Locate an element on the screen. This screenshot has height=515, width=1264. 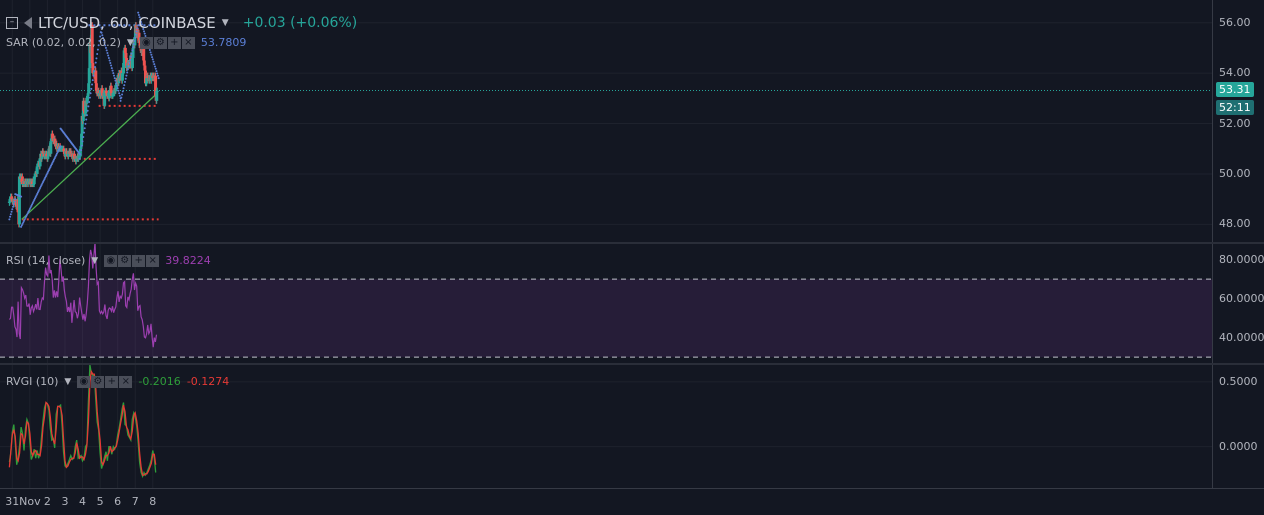
symbol-title: LTC/USD, 60, COINBASE is located at coordinates (127, 23).